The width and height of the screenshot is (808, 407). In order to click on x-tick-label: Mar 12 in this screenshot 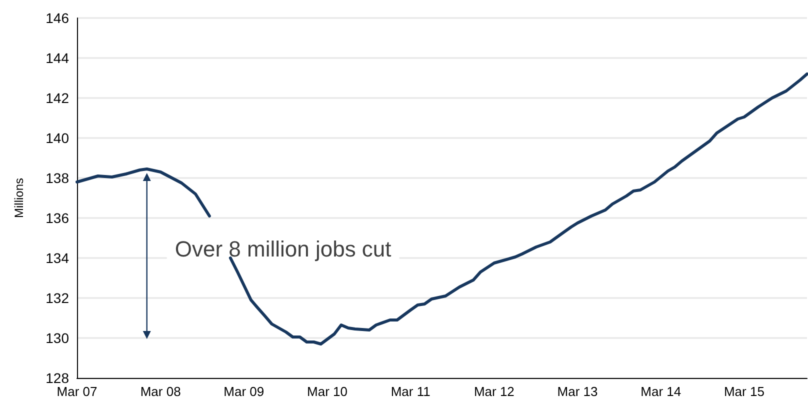, I will do `click(494, 391)`.